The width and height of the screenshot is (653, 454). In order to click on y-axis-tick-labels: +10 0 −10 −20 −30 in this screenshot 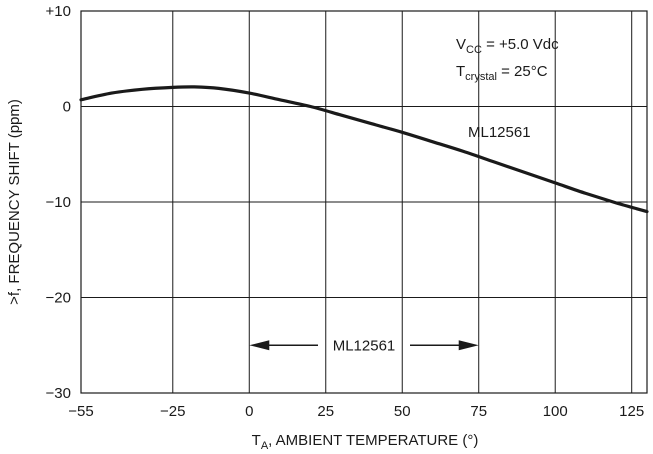, I will do `click(58, 202)`.